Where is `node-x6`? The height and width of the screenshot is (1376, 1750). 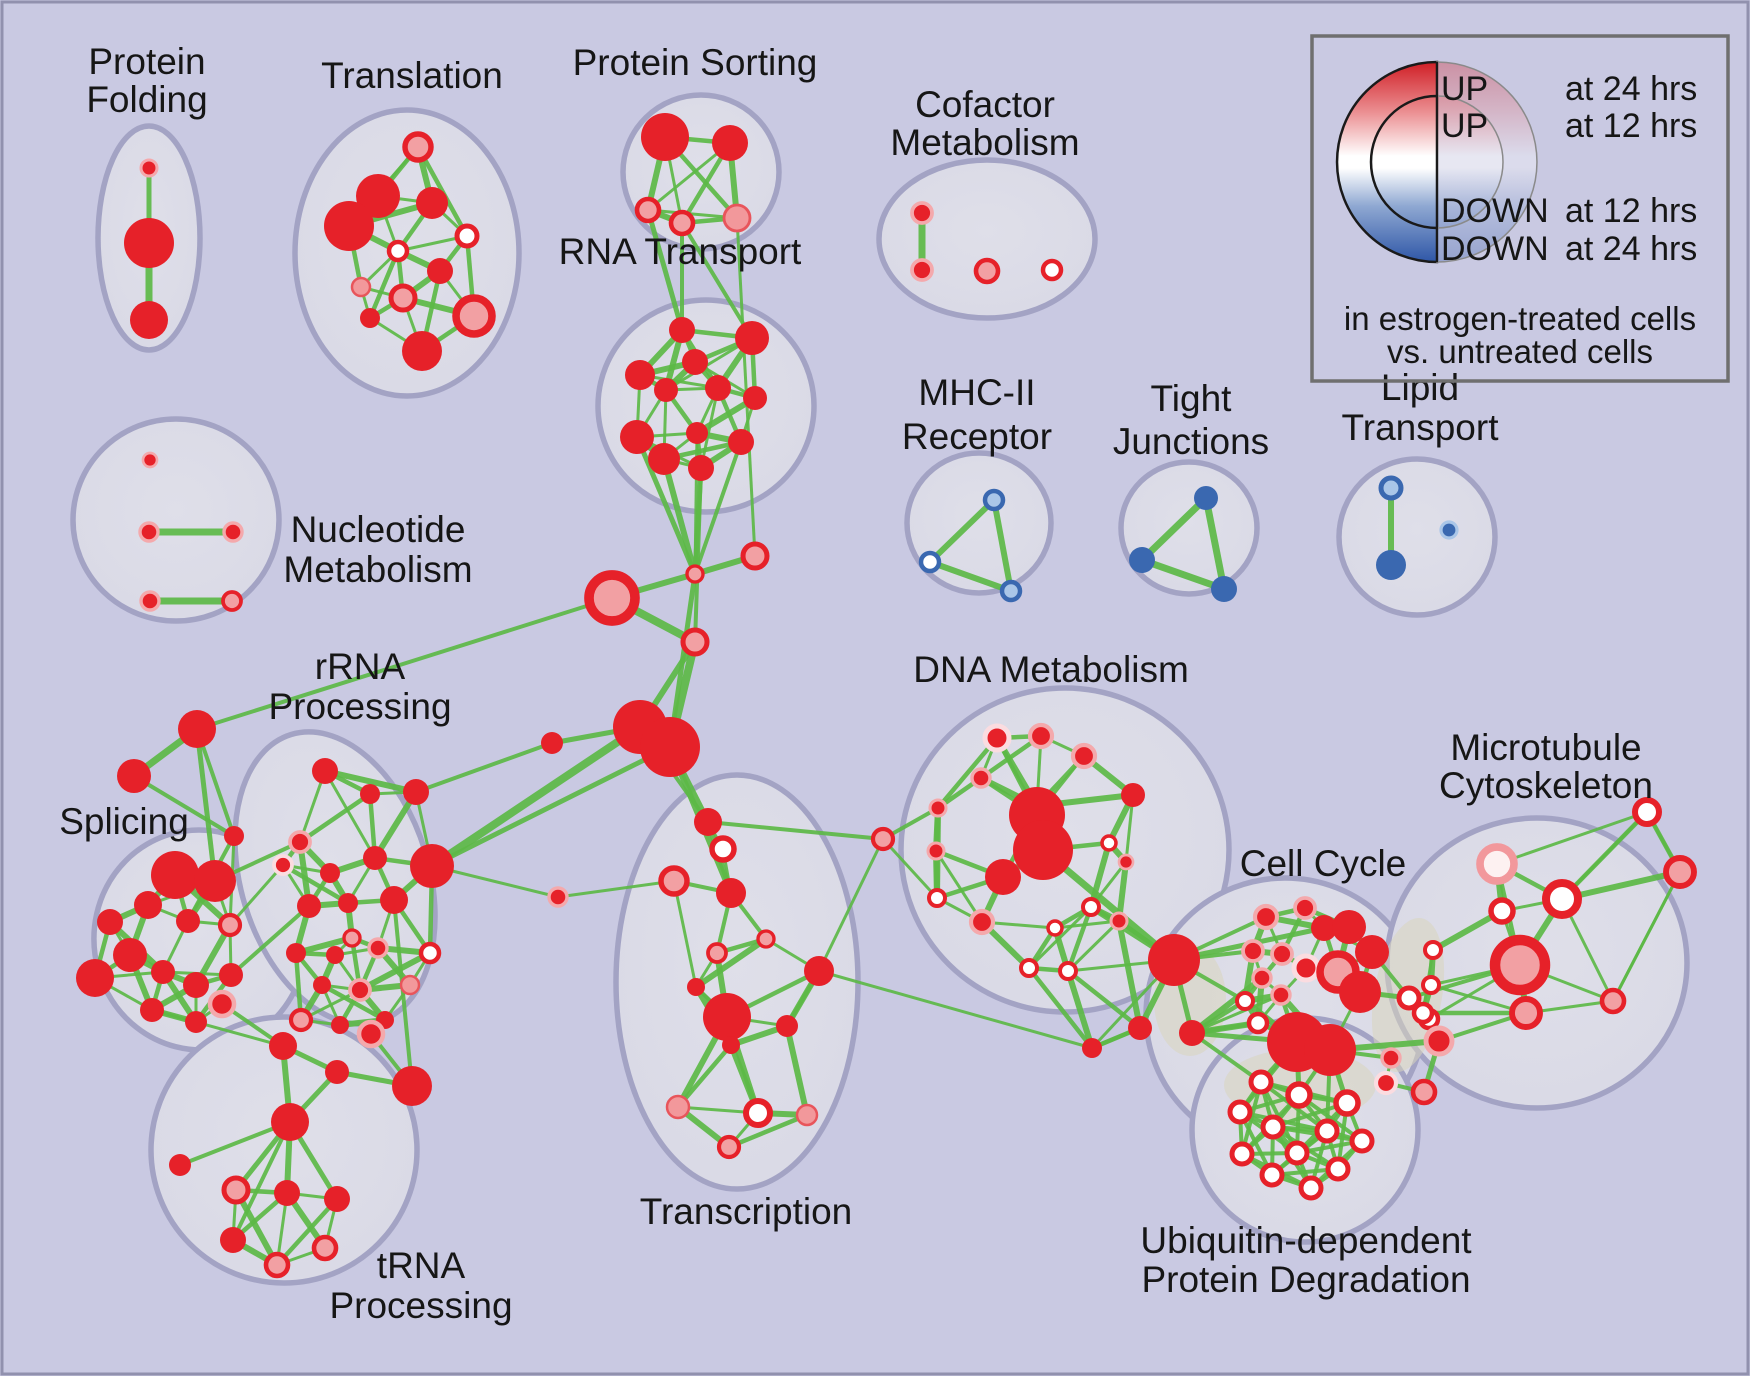 node-x6 is located at coordinates (883, 839).